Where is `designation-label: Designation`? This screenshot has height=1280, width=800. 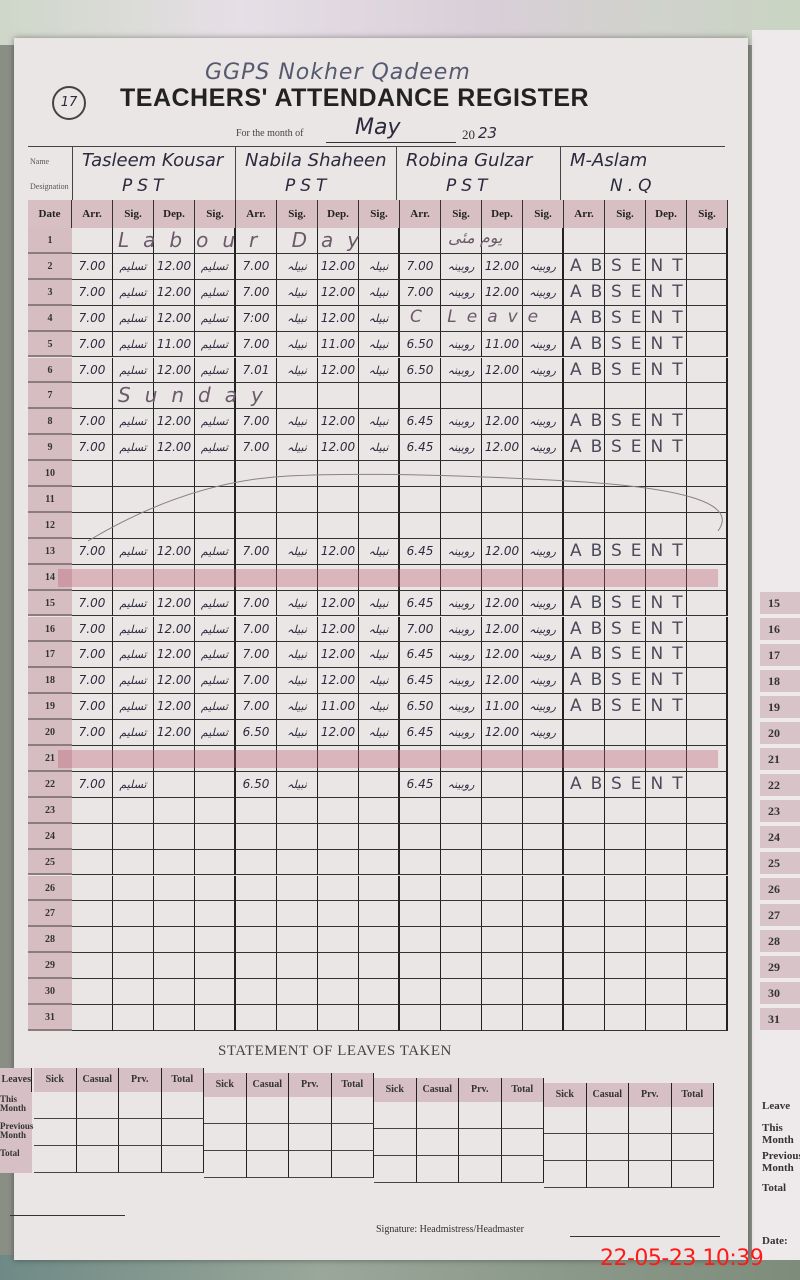 designation-label: Designation is located at coordinates (49, 186).